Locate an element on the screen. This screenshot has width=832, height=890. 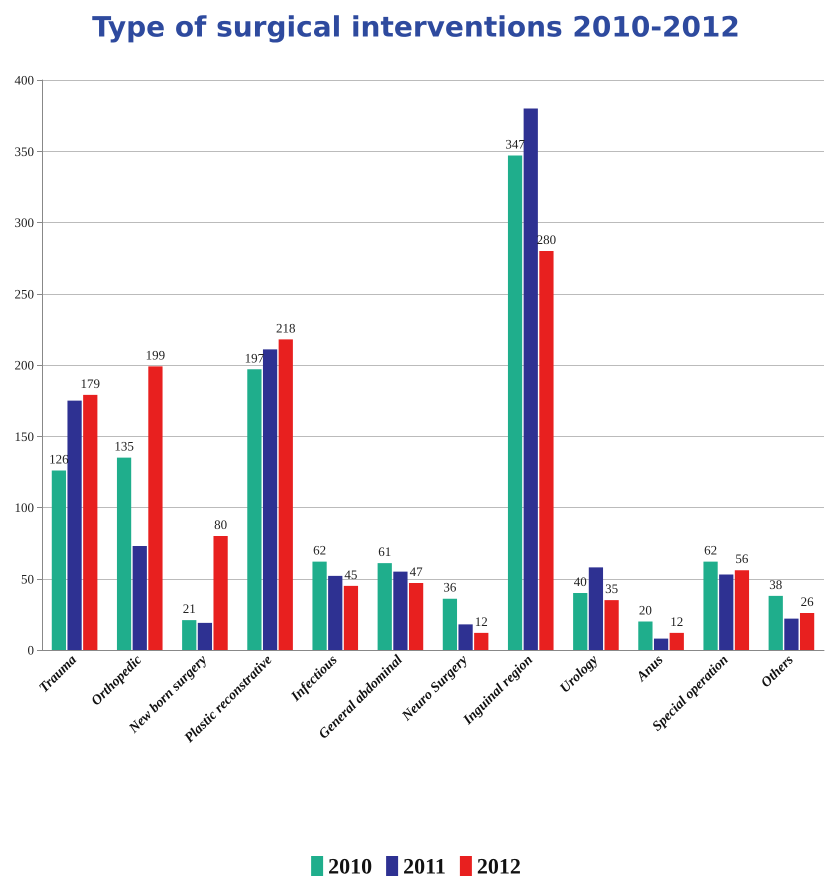
data-label: 21 is located at coordinates (189, 608).